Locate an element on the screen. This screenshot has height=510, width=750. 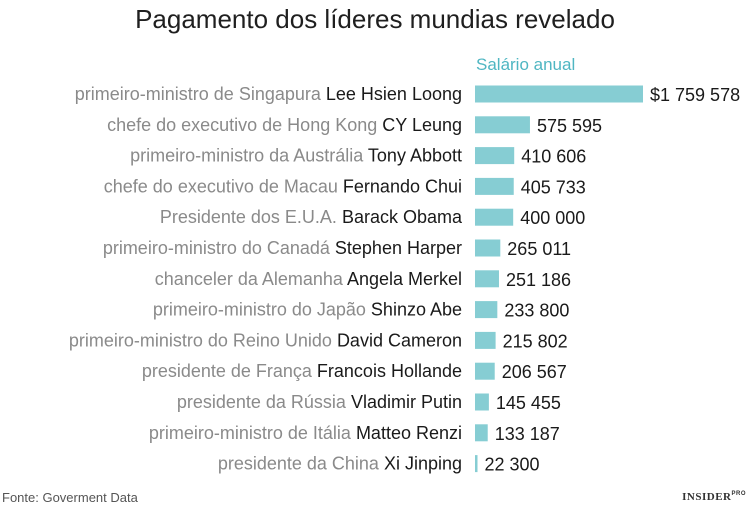
value-label: 405 733 is located at coordinates (553, 187).